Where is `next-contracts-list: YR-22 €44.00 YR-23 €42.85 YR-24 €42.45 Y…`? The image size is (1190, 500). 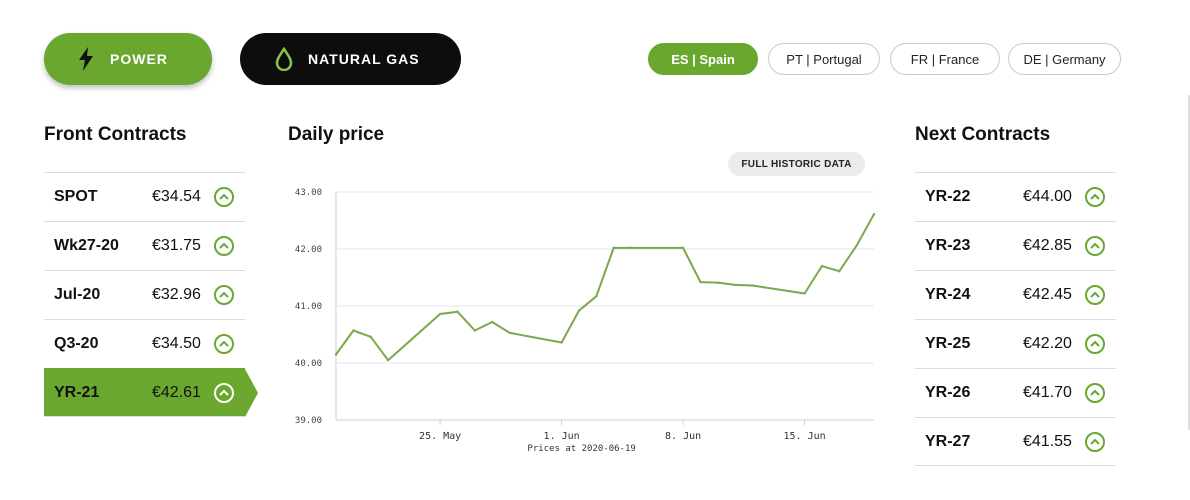
next-contracts-list: YR-22 €44.00 YR-23 €42.85 YR-24 €42.45 Y… is located at coordinates (1015, 319).